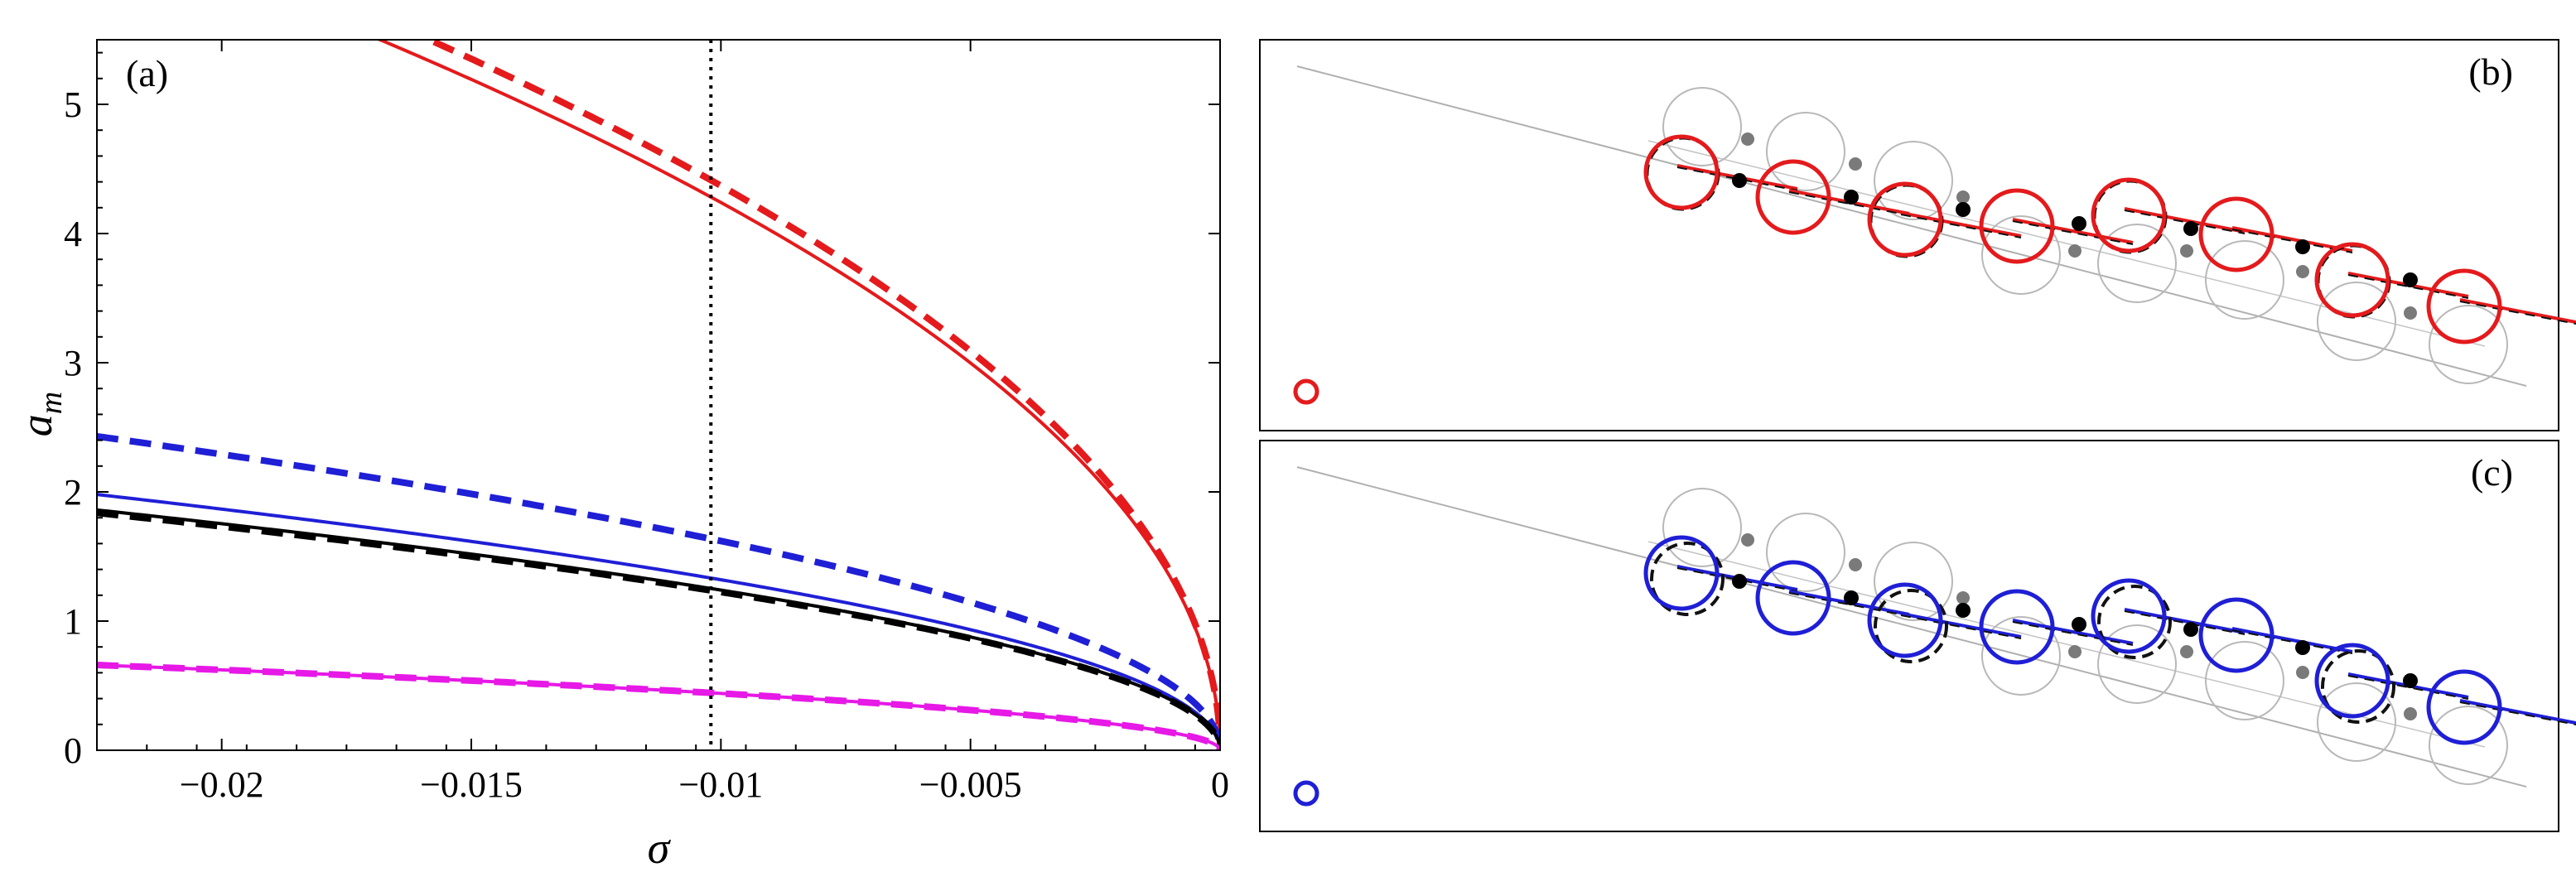 The width and height of the screenshot is (2576, 872). I want to click on y-tick-label: 1, so click(73, 621).